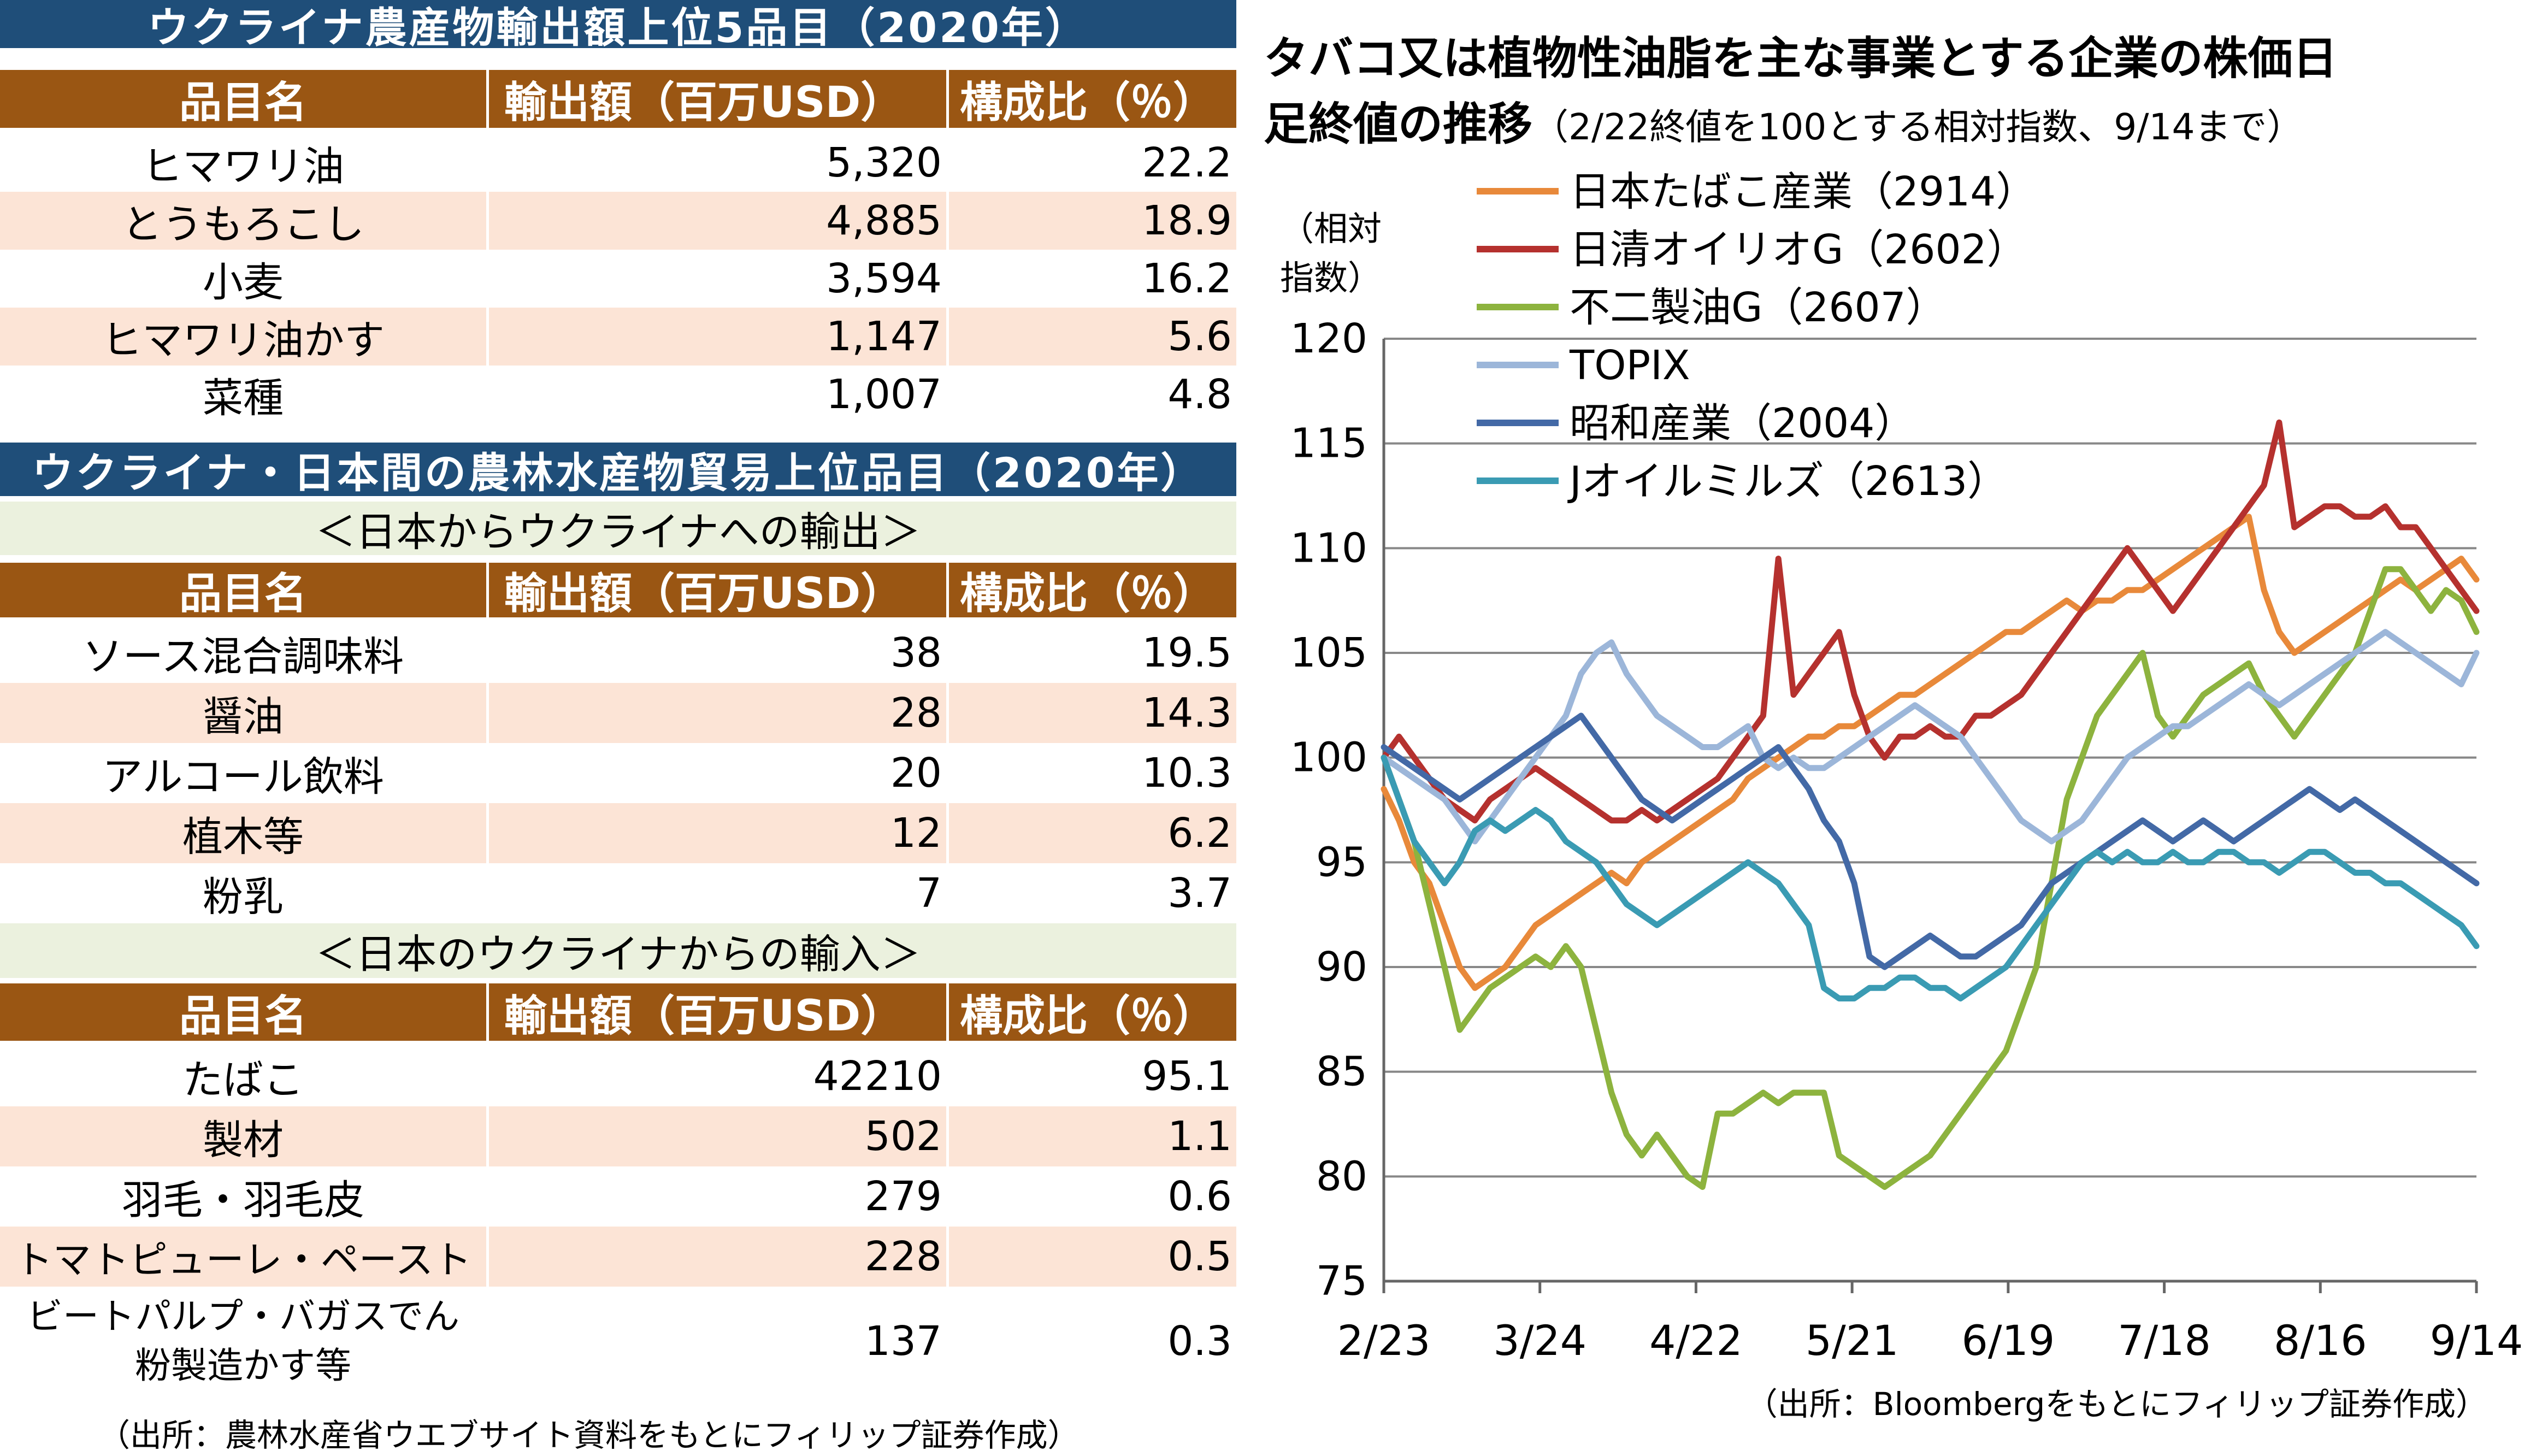 The image size is (2542, 1456). I want to click on table1-header: 品目名 輸出額（百万USD） 構成比（％）, so click(618, 99).